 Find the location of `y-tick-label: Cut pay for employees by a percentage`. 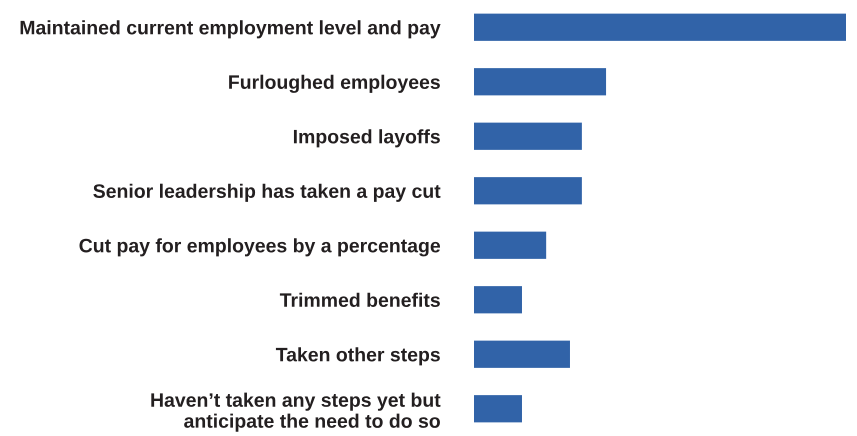

y-tick-label: Cut pay for employees by a percentage is located at coordinates (259, 247).